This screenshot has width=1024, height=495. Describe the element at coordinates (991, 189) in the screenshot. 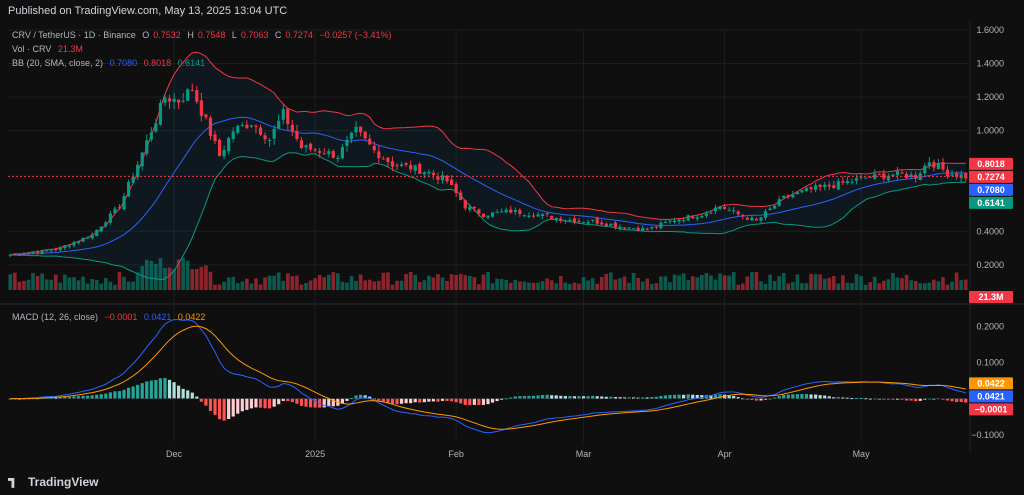

I see `price-badge-bg` at that location.